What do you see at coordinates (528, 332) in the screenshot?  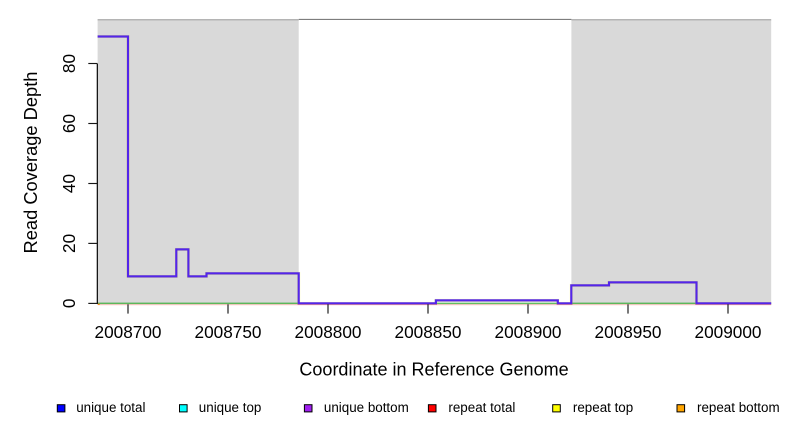 I see `svg-text: 2008900` at bounding box center [528, 332].